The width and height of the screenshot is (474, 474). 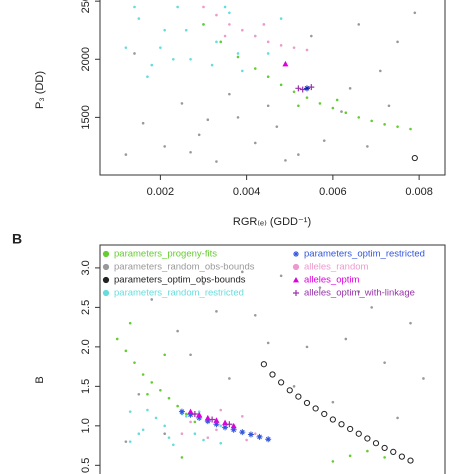 What do you see at coordinates (86, 59) in the screenshot?
I see `y-tick-label: 2000` at bounding box center [86, 59].